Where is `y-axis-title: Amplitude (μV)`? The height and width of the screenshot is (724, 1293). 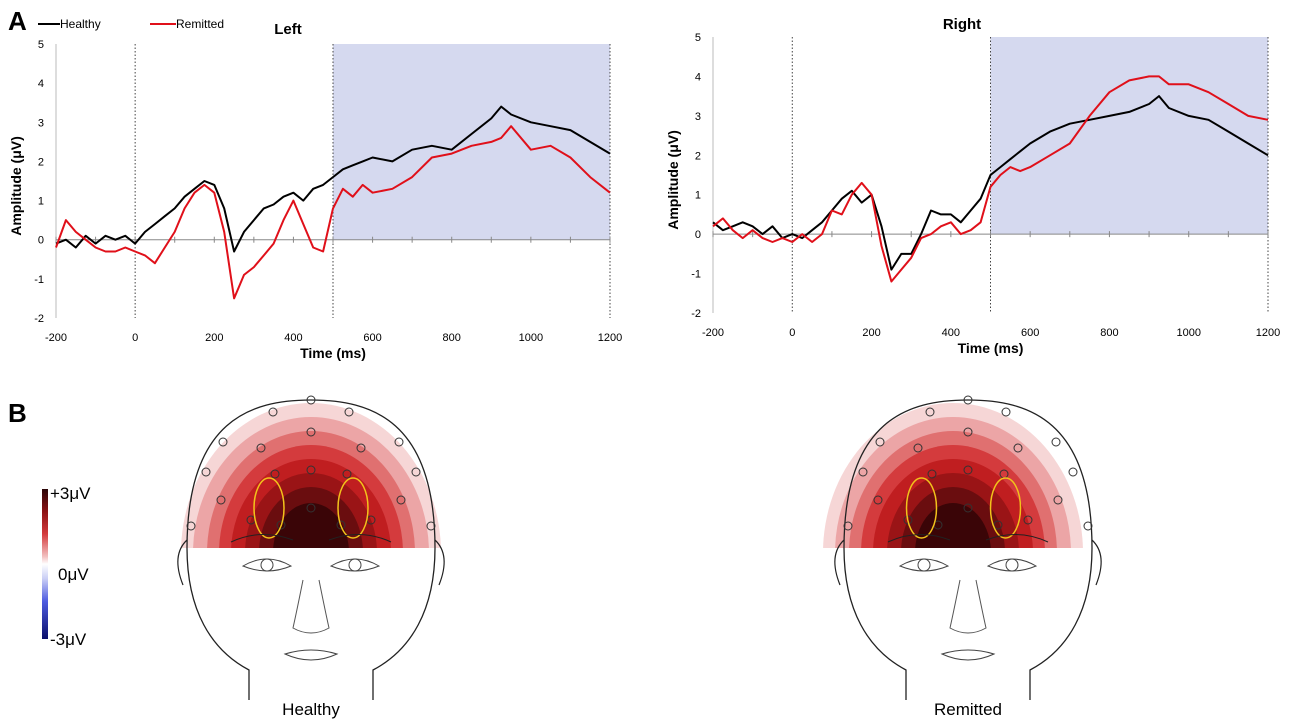
y-axis-title: Amplitude (μV) is located at coordinates (16, 186).